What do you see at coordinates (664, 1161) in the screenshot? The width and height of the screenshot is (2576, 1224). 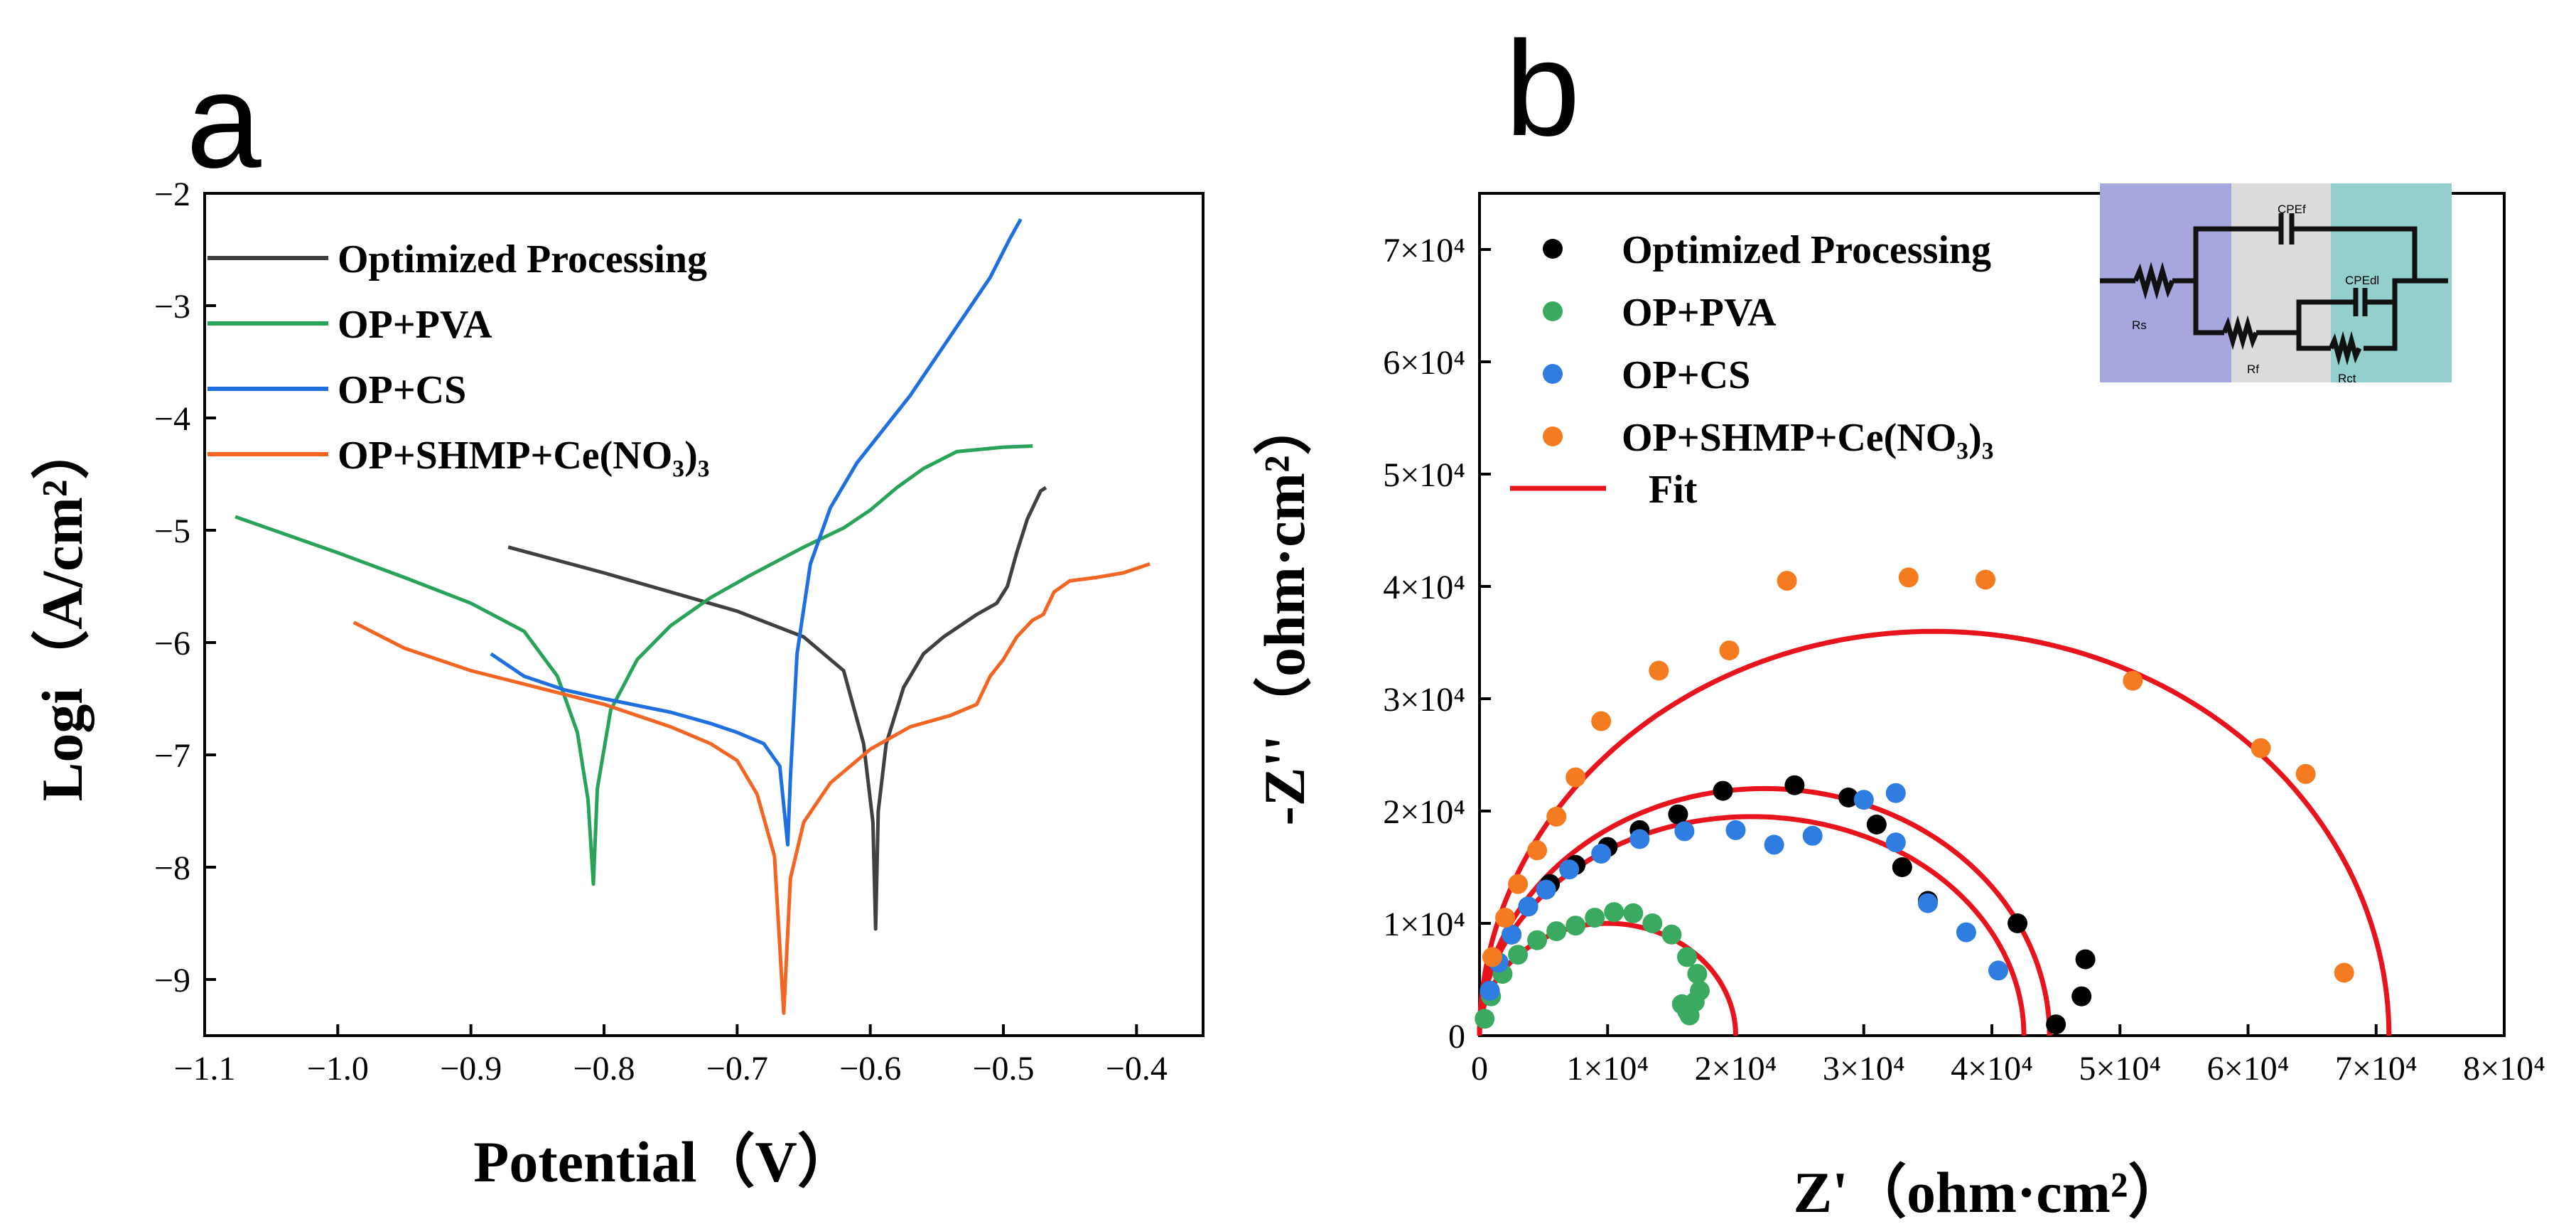 I see `chart-a-xlabel: Potential（V）` at bounding box center [664, 1161].